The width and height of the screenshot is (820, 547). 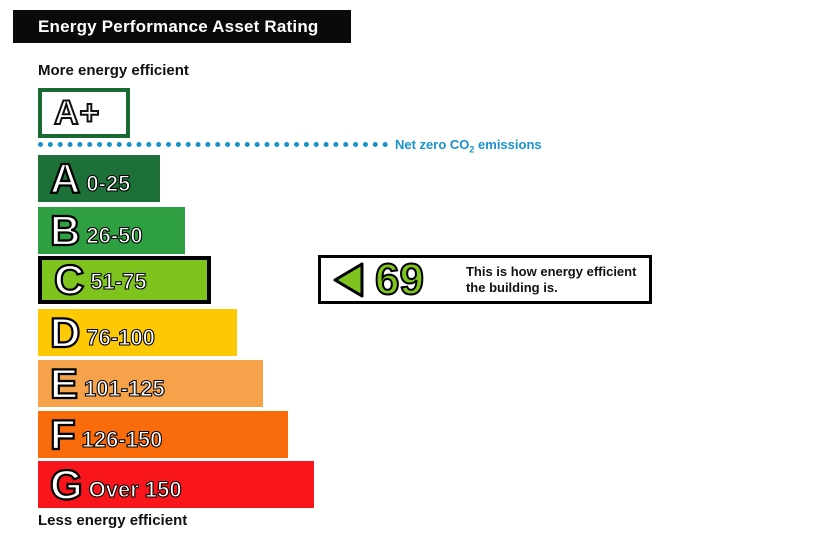 What do you see at coordinates (63, 434) in the screenshot?
I see `band-f-letter: F` at bounding box center [63, 434].